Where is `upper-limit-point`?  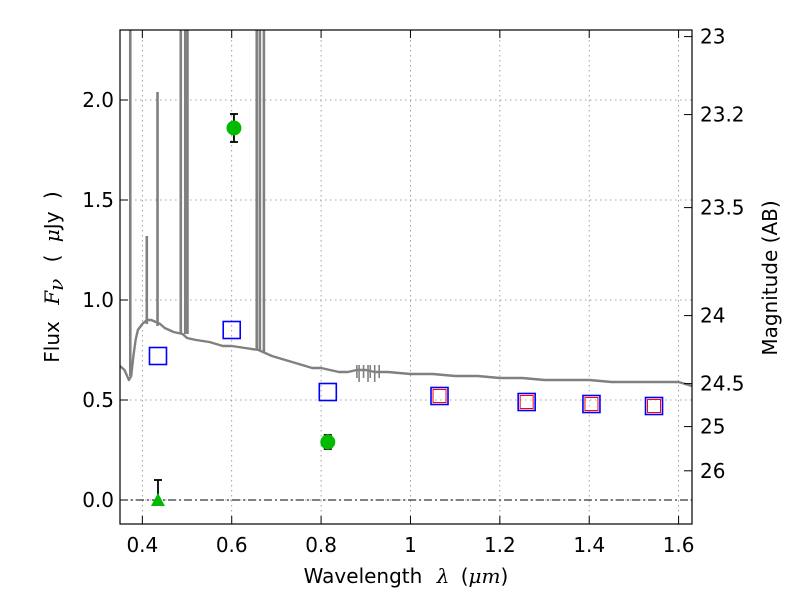
upper-limit-point is located at coordinates (157, 499).